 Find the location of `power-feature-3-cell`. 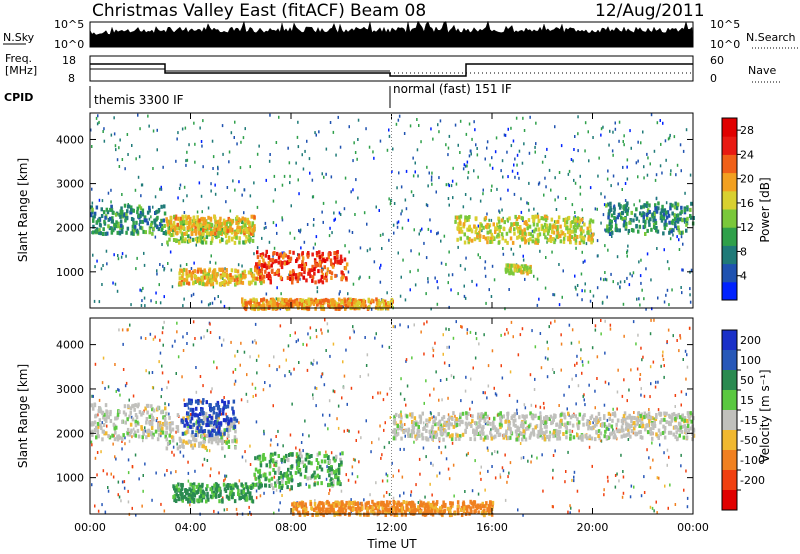

power-feature-3-cell is located at coordinates (194, 282).